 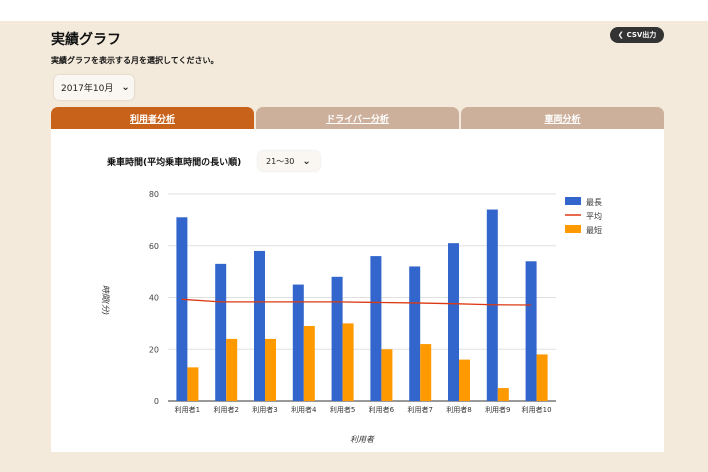 I want to click on month-select: 2017年10月 ⌄, so click(x=94, y=87).